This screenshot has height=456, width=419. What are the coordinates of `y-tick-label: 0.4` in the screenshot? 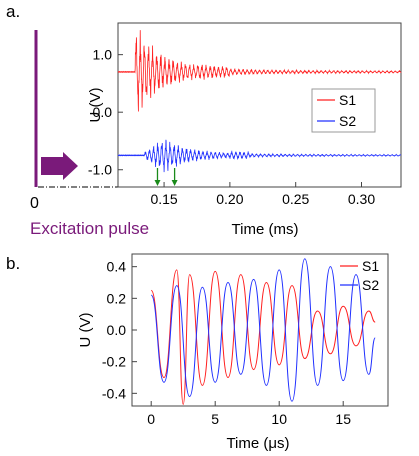 It's located at (117, 267).